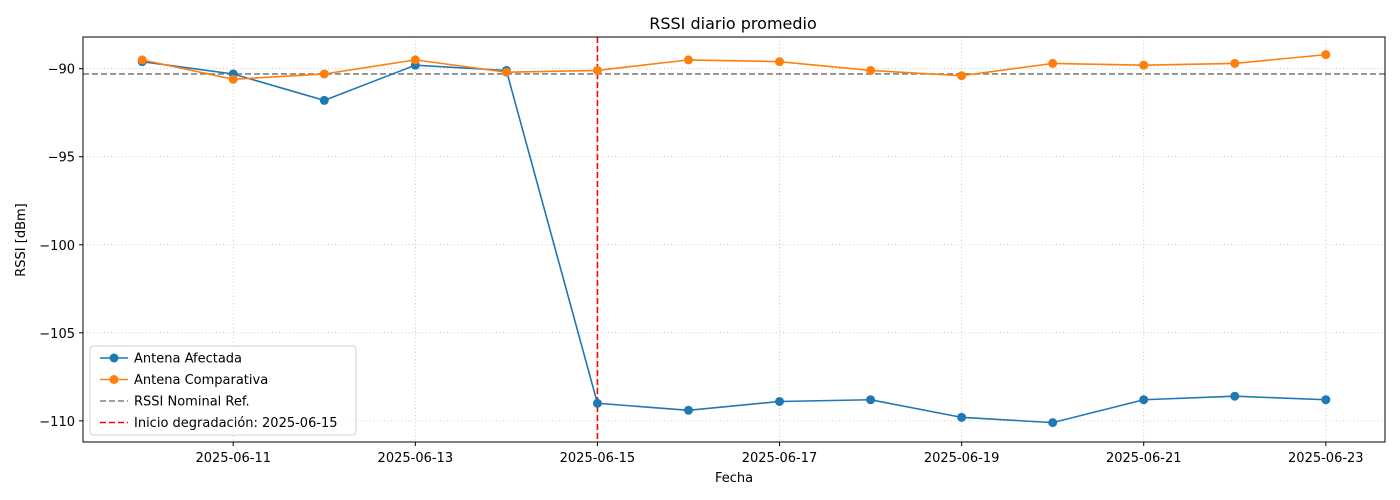  I want to click on legend-entry: Inicio degradación: 2025-06-15, so click(219, 423).